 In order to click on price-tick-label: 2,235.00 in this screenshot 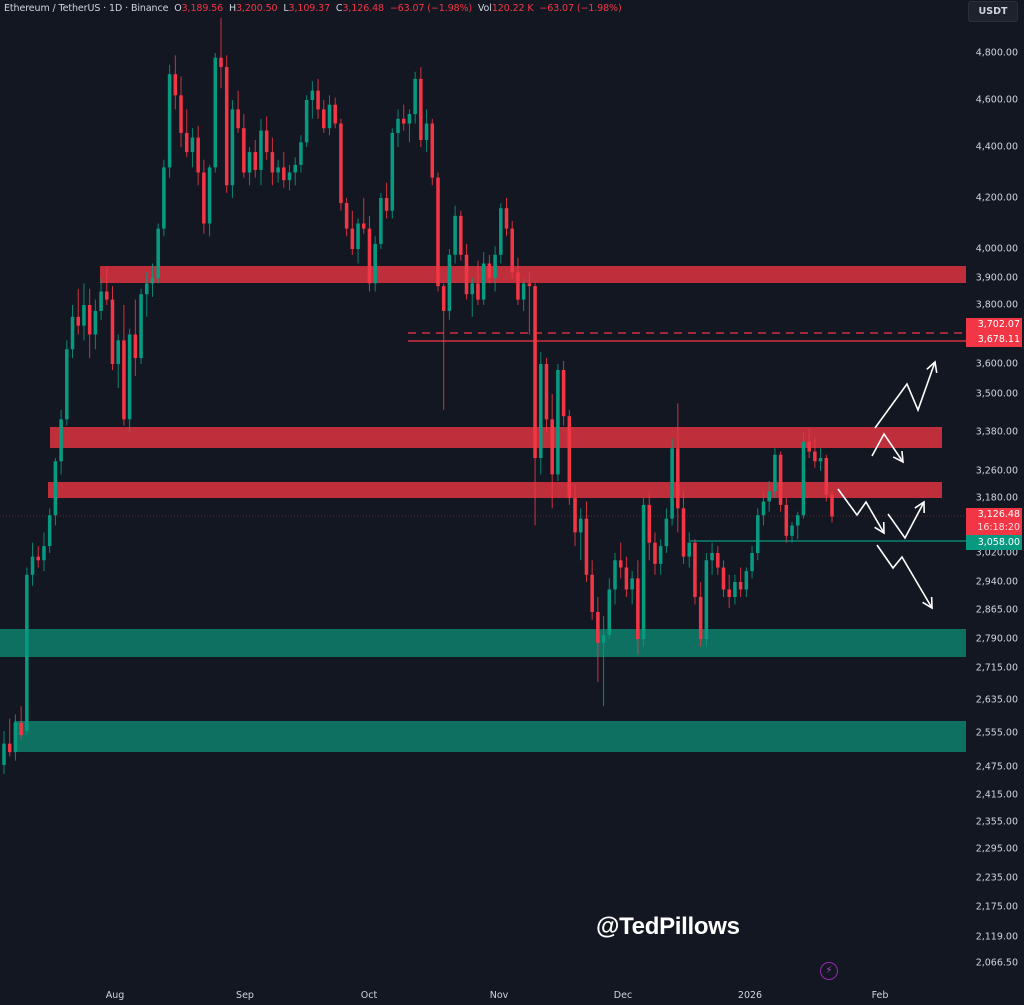, I will do `click(996, 878)`.